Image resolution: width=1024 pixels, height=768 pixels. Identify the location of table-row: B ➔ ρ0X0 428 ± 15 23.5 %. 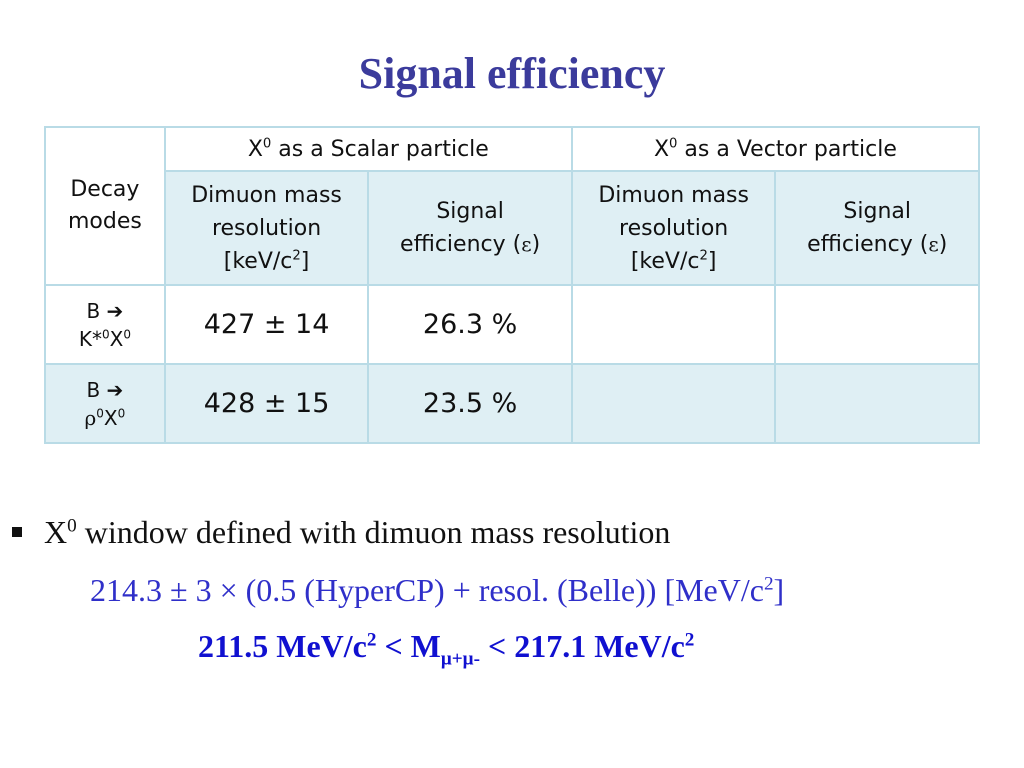
(512, 403).